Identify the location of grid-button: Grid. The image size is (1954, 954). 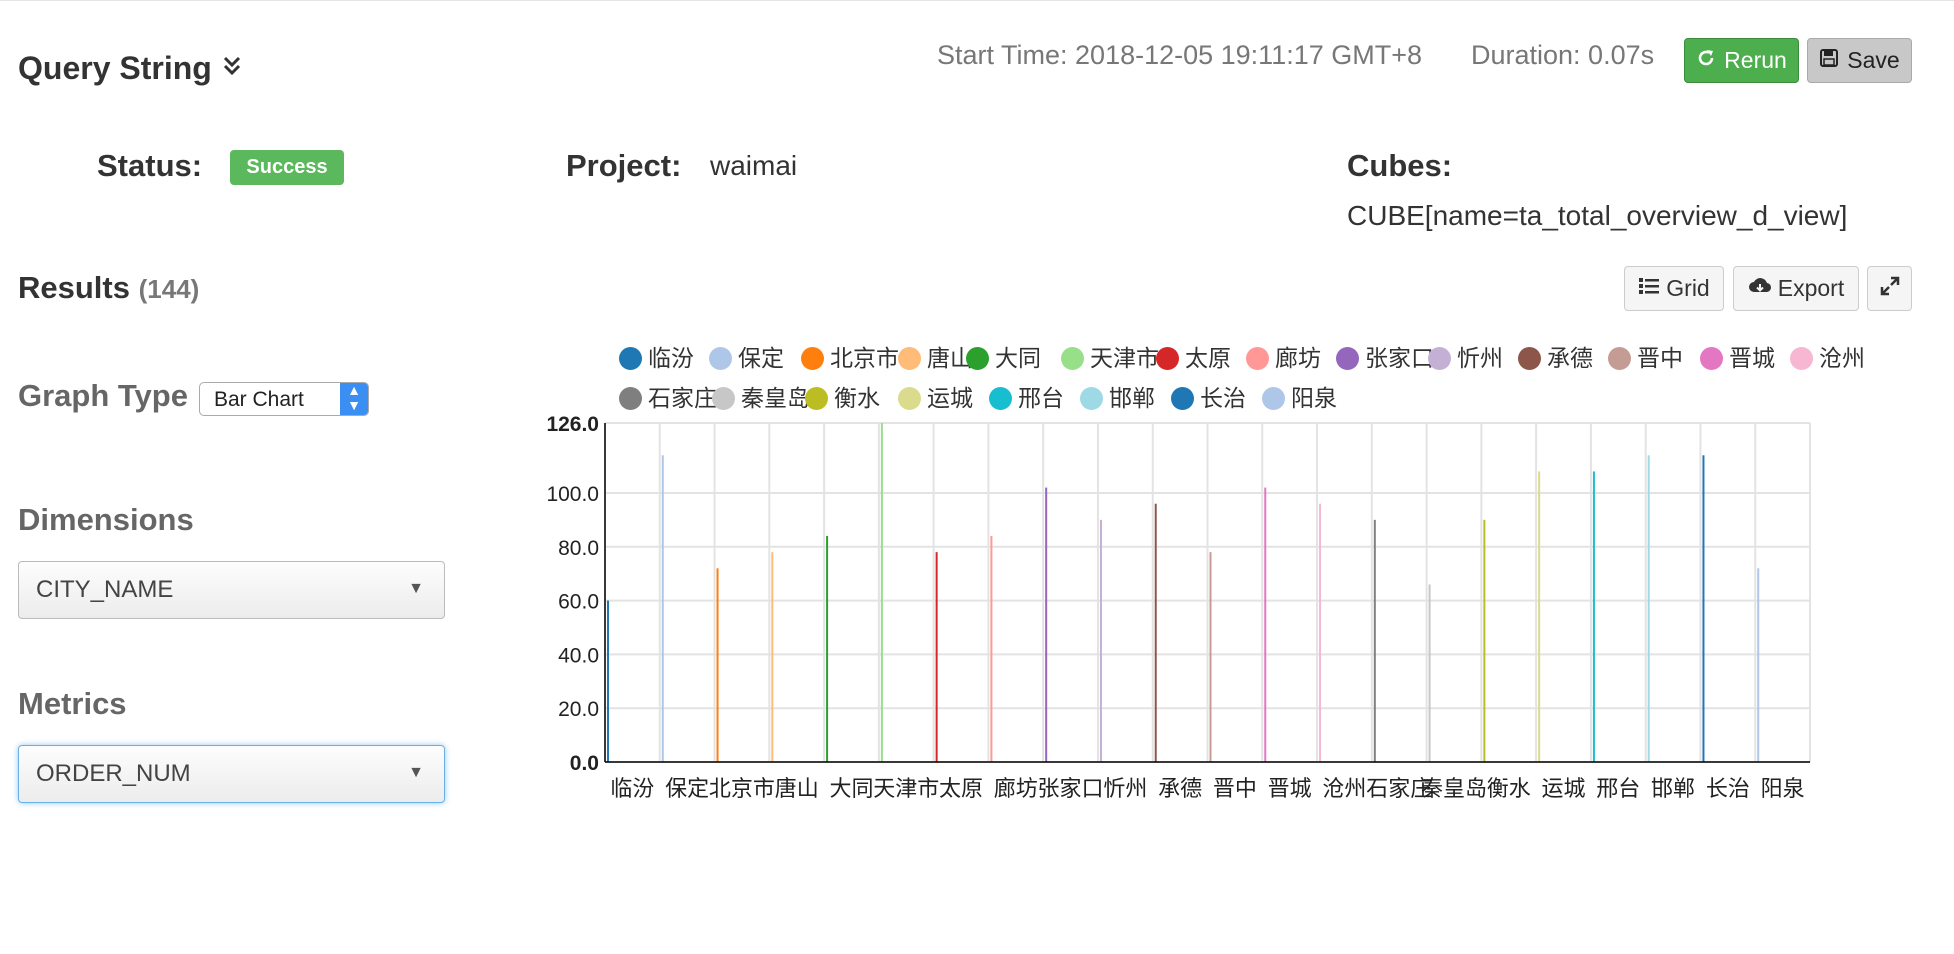
(1674, 288).